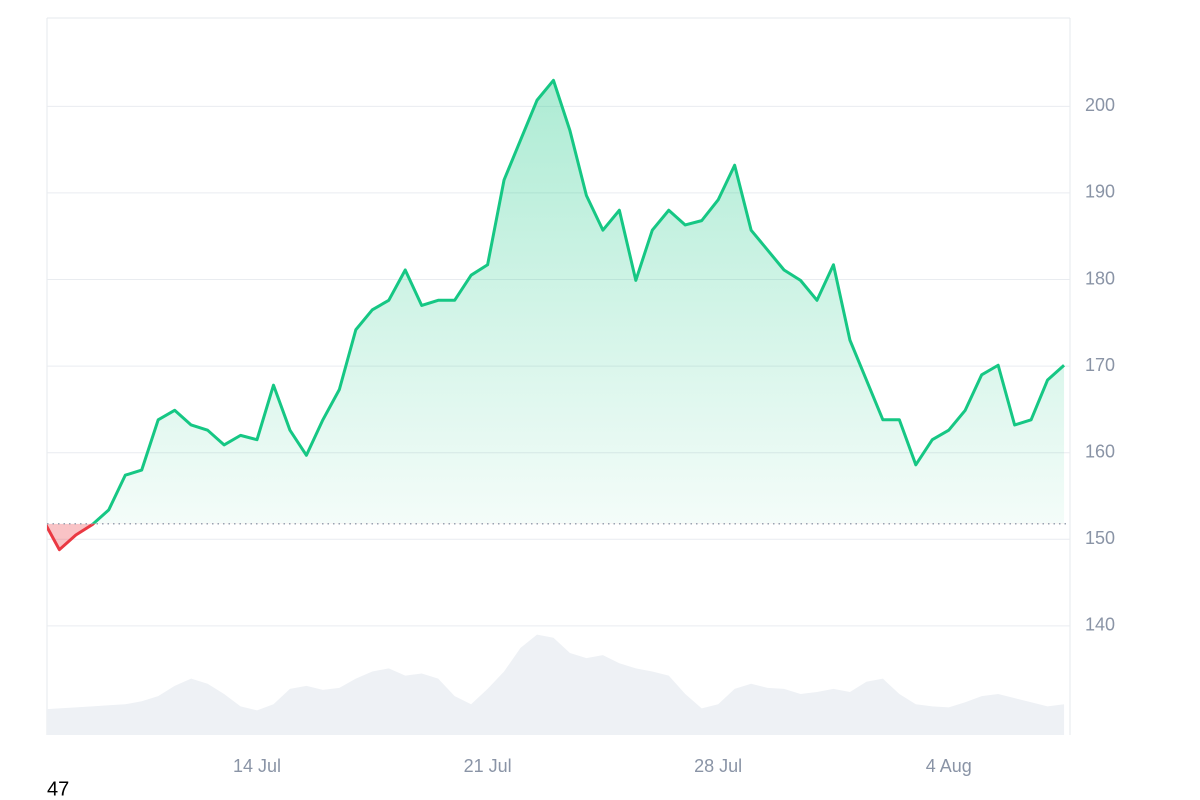 The image size is (1200, 800). I want to click on x-tick-label: 21 Jul, so click(488, 766).